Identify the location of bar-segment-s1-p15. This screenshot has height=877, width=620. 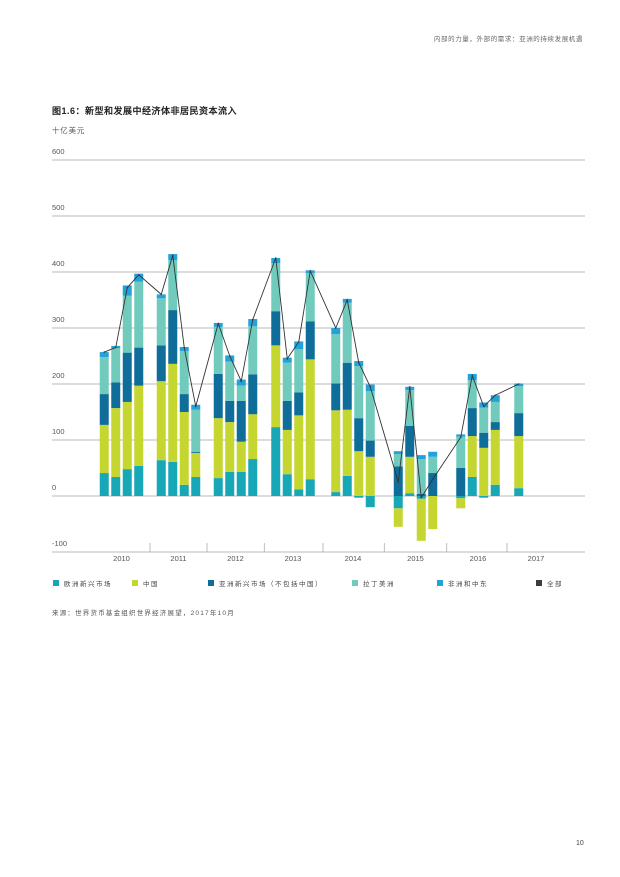
(310, 419).